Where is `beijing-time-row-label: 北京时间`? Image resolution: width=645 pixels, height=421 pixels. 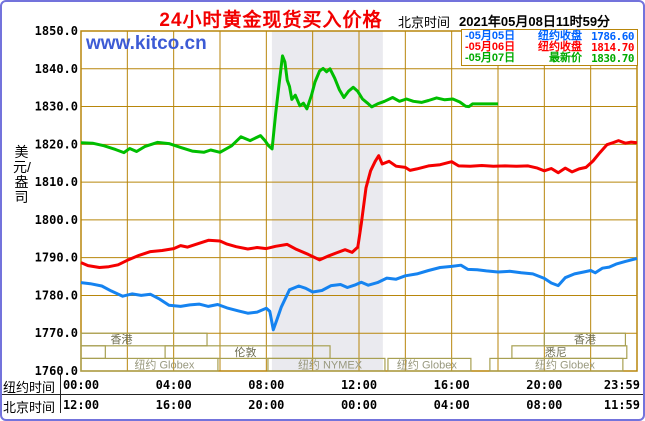
beijing-time-row-label: 北京时间 is located at coordinates (29, 407).